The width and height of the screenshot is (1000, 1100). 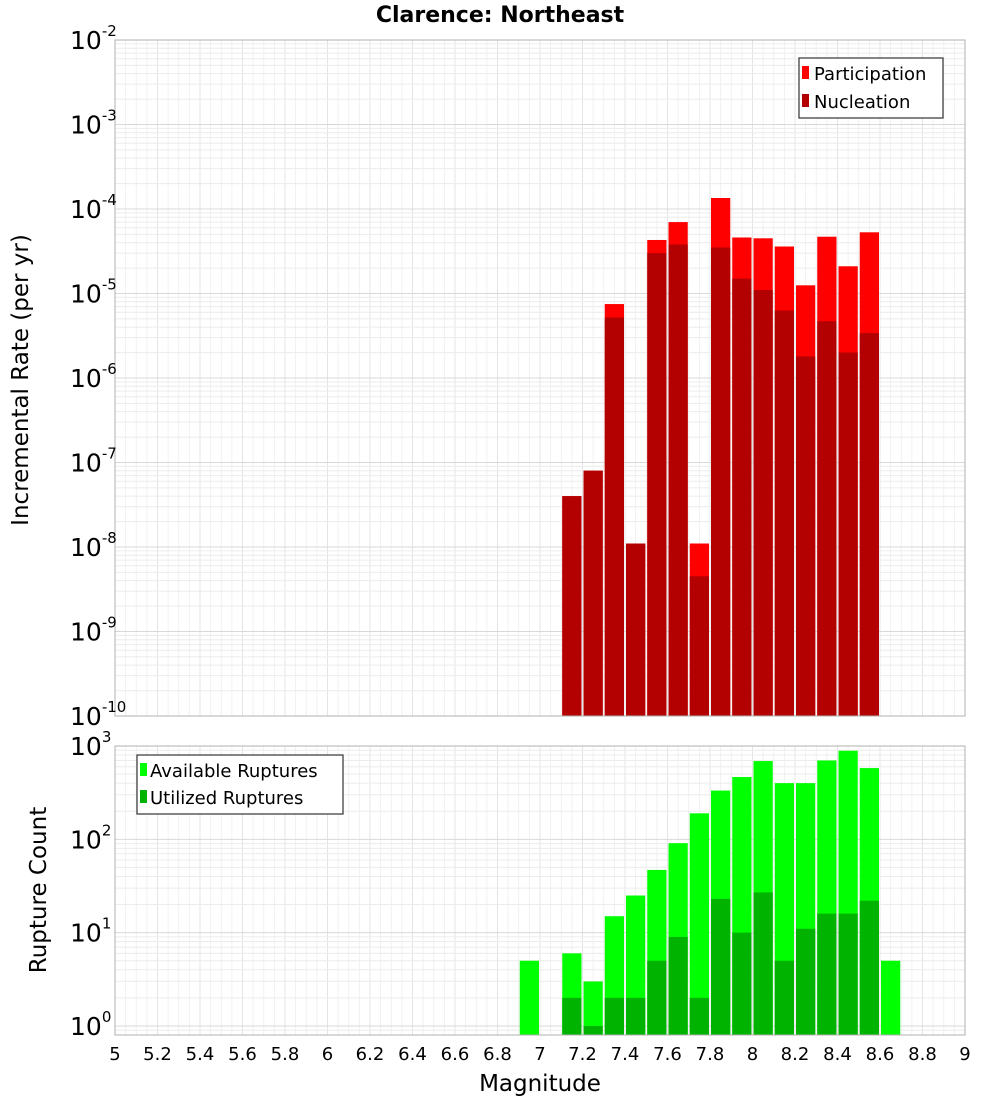 What do you see at coordinates (93, 207) in the screenshot?
I see `y-tick-label: 10⁻⁴` at bounding box center [93, 207].